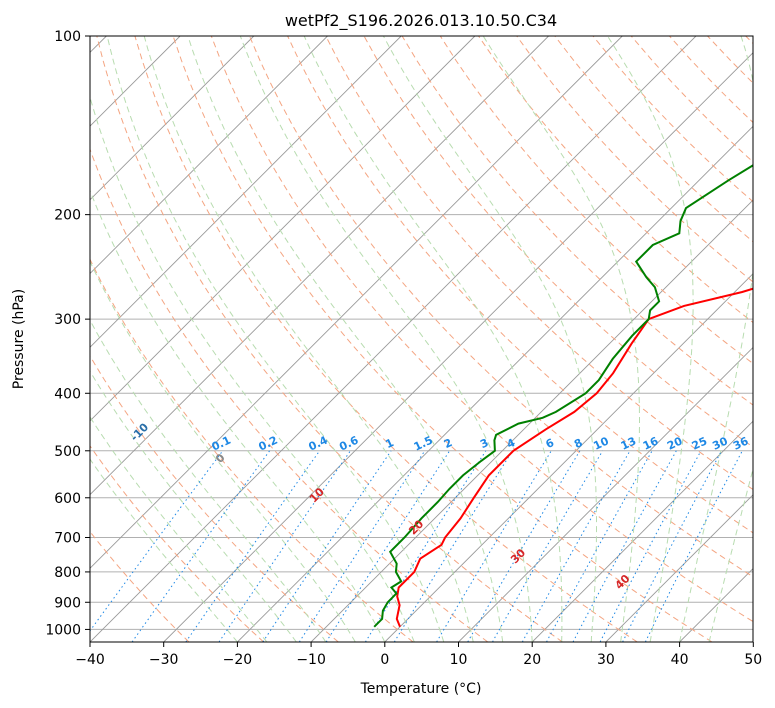 Image resolution: width=775 pixels, height=708 pixels. Describe the element at coordinates (238, 660) in the screenshot. I see `x-tick-label: −20` at that location.